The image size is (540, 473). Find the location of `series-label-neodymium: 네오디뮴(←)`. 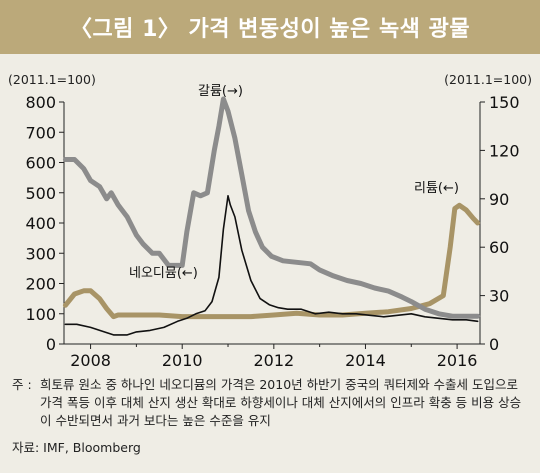

series-label-neodymium: 네오디뮴(←) is located at coordinates (163, 273).